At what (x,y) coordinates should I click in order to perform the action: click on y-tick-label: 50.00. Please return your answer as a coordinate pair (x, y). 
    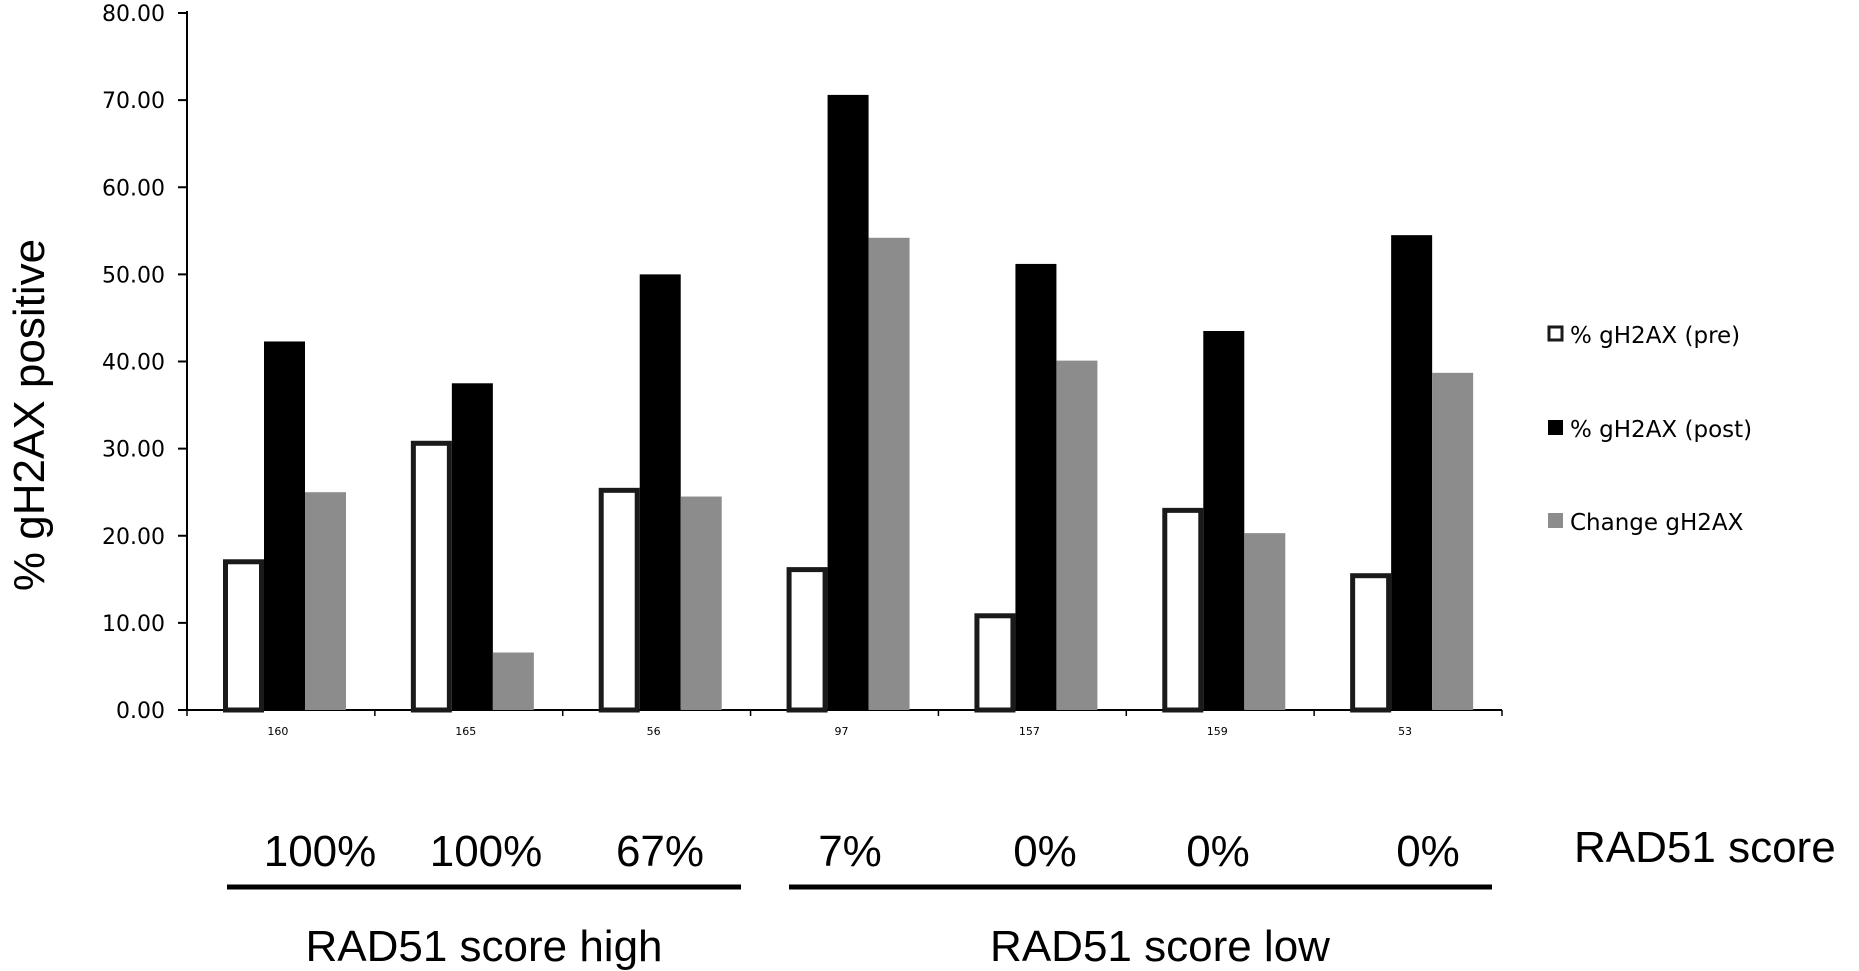
    Looking at the image, I should click on (133, 275).